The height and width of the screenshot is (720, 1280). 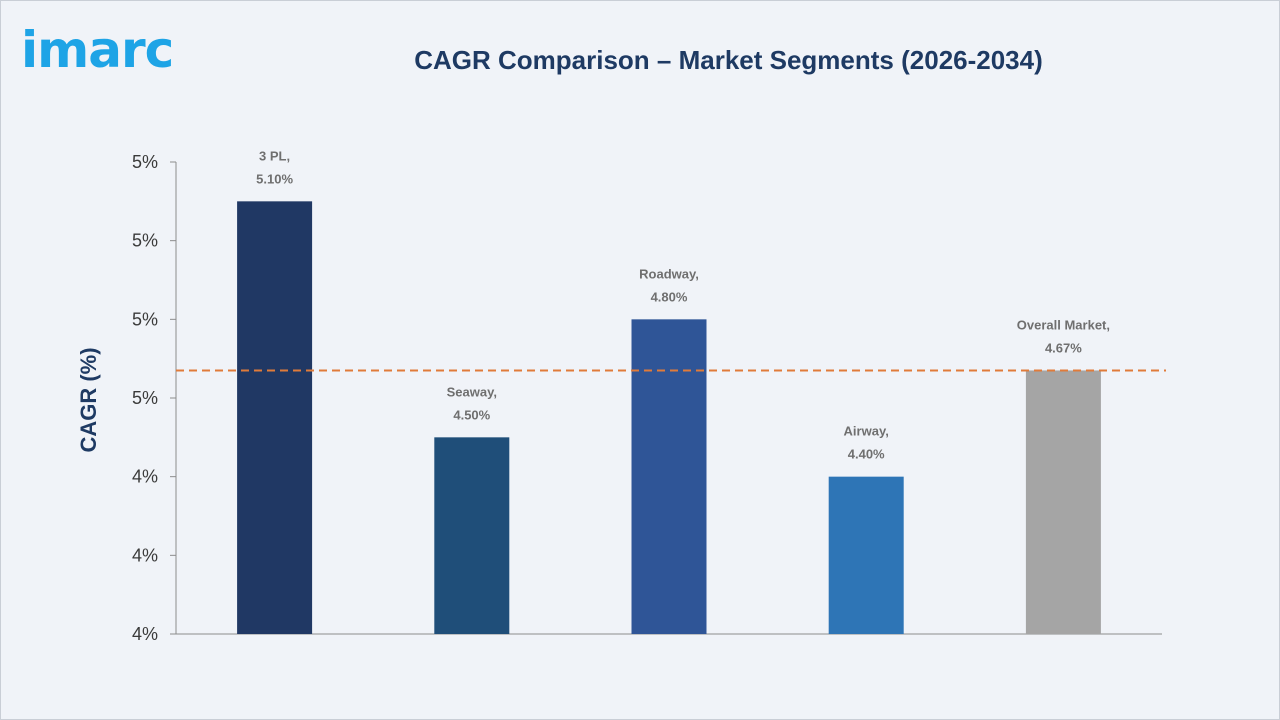 I want to click on data-label-category: Roadway,, so click(x=669, y=273).